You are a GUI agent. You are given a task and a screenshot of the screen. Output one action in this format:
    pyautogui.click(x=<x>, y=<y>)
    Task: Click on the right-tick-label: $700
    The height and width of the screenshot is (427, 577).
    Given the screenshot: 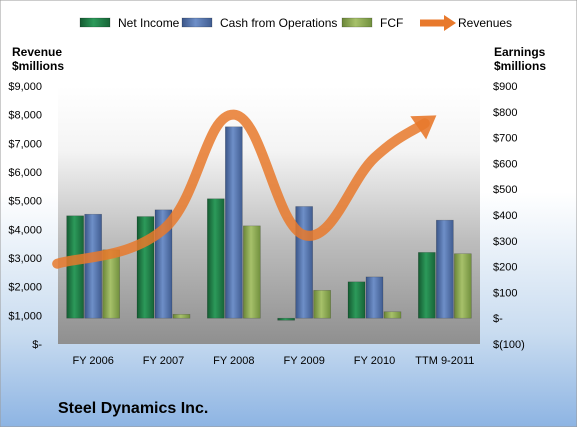 What is the action you would take?
    pyautogui.click(x=505, y=139)
    